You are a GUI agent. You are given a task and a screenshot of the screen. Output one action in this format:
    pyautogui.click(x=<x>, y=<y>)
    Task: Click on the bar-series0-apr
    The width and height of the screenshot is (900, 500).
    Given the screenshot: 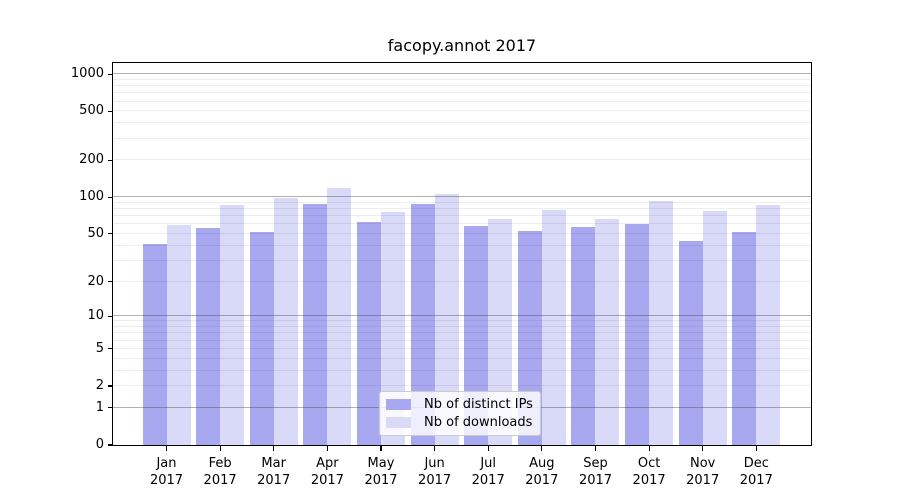 What is the action you would take?
    pyautogui.click(x=315, y=324)
    